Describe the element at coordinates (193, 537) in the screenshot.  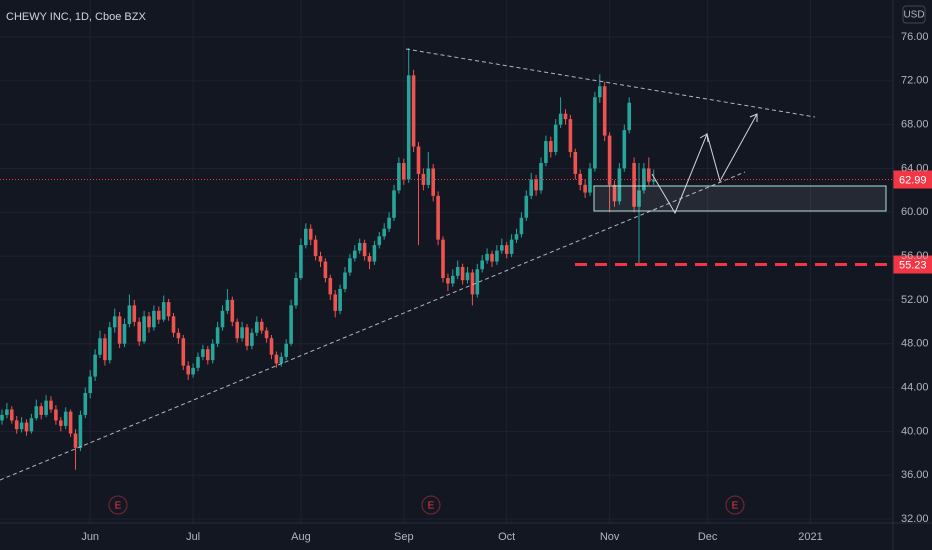
I see `x-tick-label: Jul` at that location.